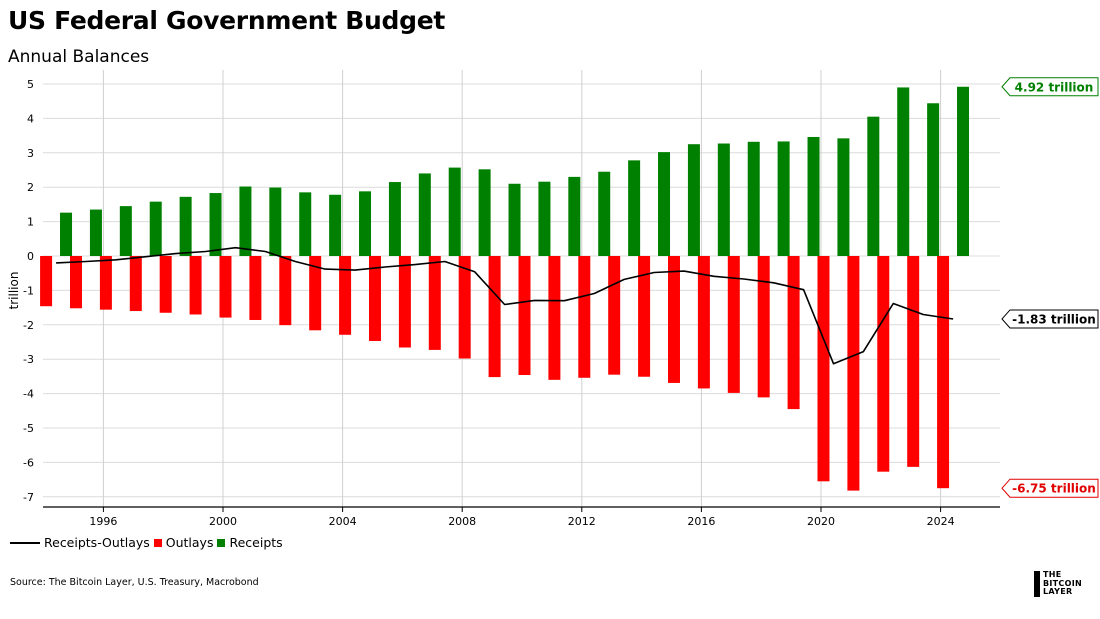  Describe the element at coordinates (343, 520) in the screenshot. I see `x-tick-label: 2004` at that location.